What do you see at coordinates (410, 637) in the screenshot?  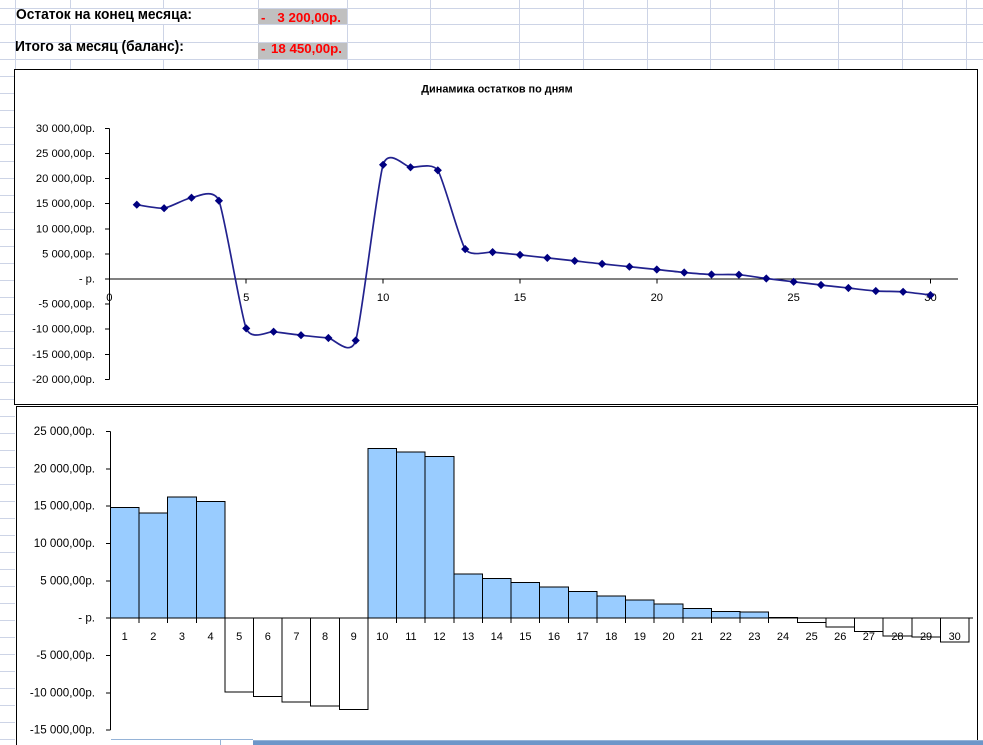 I see `svg-text: 11` at bounding box center [410, 637].